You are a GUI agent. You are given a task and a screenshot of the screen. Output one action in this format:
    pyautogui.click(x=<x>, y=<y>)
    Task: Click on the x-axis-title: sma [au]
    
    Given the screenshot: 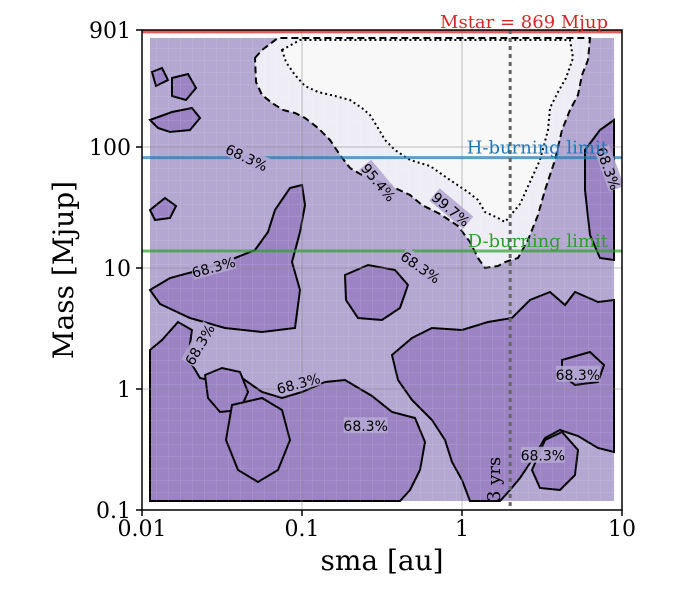 What is the action you would take?
    pyautogui.click(x=381, y=560)
    